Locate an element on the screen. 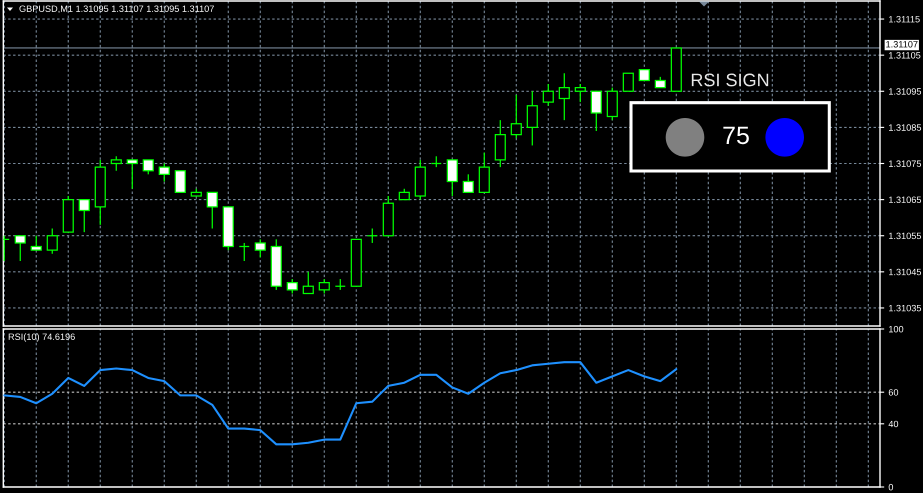 This screenshot has height=493, width=923. y-tick-label: 100 is located at coordinates (896, 329).